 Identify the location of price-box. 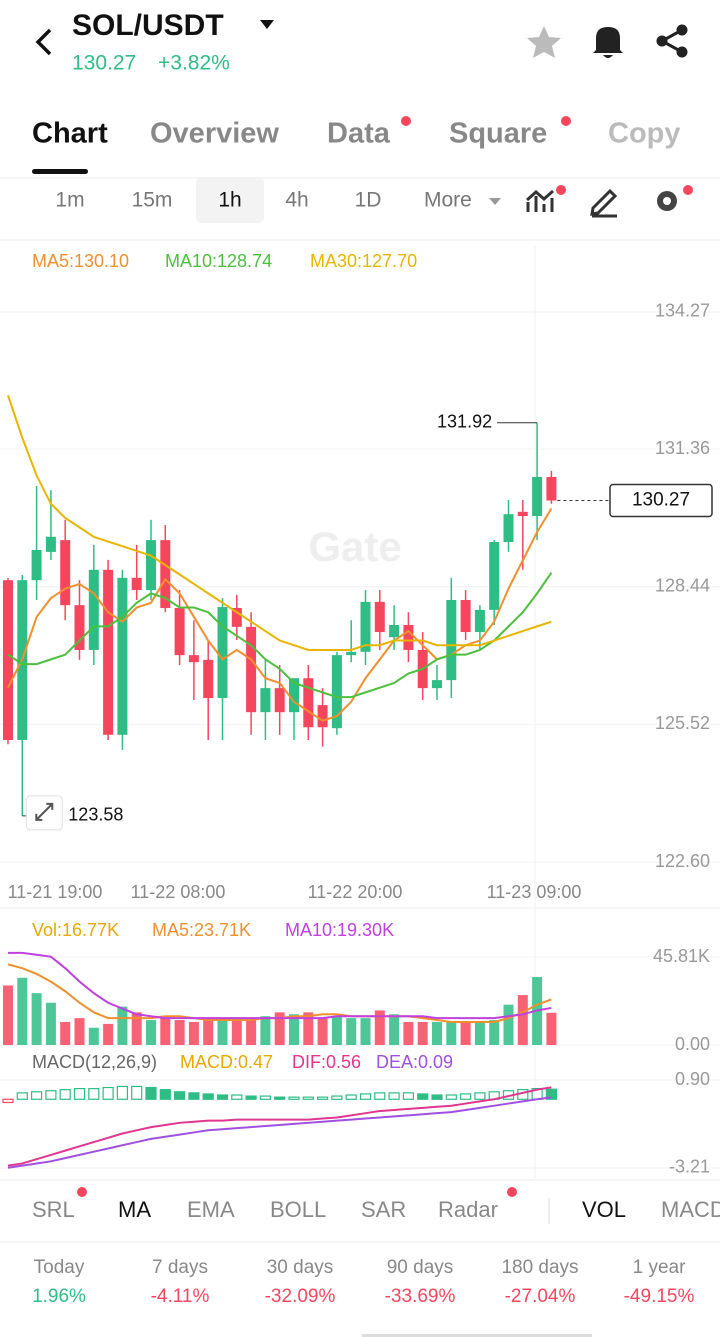
(661, 500).